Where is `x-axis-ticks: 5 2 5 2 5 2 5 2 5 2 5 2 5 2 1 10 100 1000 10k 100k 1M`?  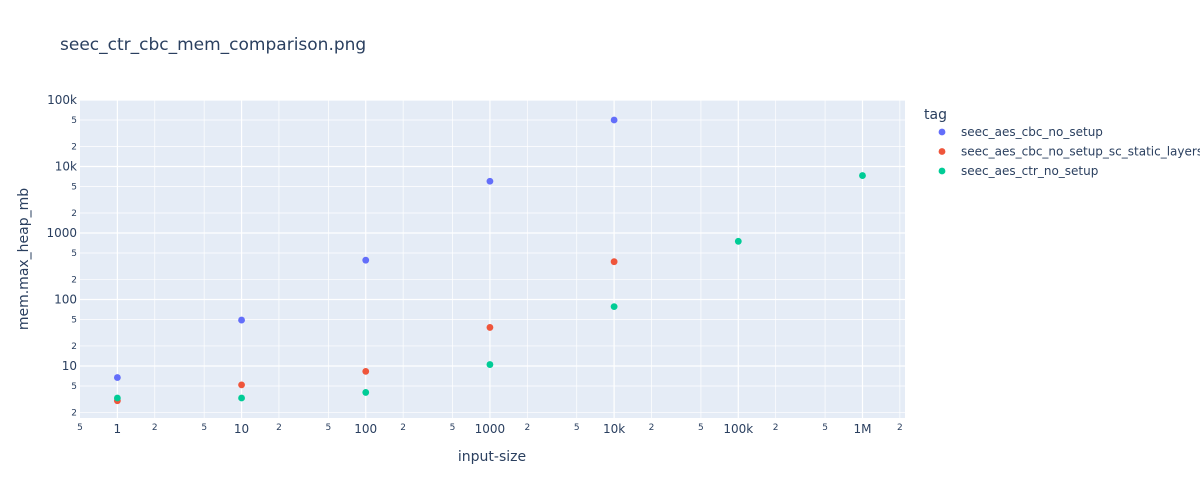
x-axis-ticks: 5 2 5 2 5 2 5 2 5 2 5 2 5 2 1 10 100 1000 10k 100k 1M is located at coordinates (490, 429).